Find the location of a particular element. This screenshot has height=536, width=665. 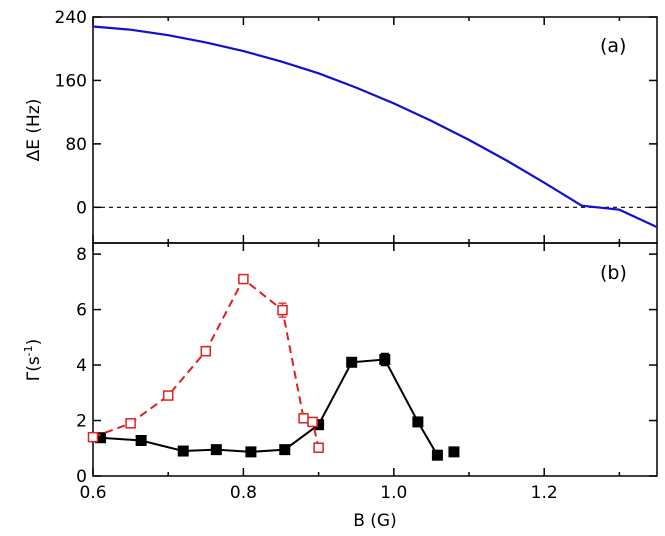

ytick-label: 4 is located at coordinates (81, 366).